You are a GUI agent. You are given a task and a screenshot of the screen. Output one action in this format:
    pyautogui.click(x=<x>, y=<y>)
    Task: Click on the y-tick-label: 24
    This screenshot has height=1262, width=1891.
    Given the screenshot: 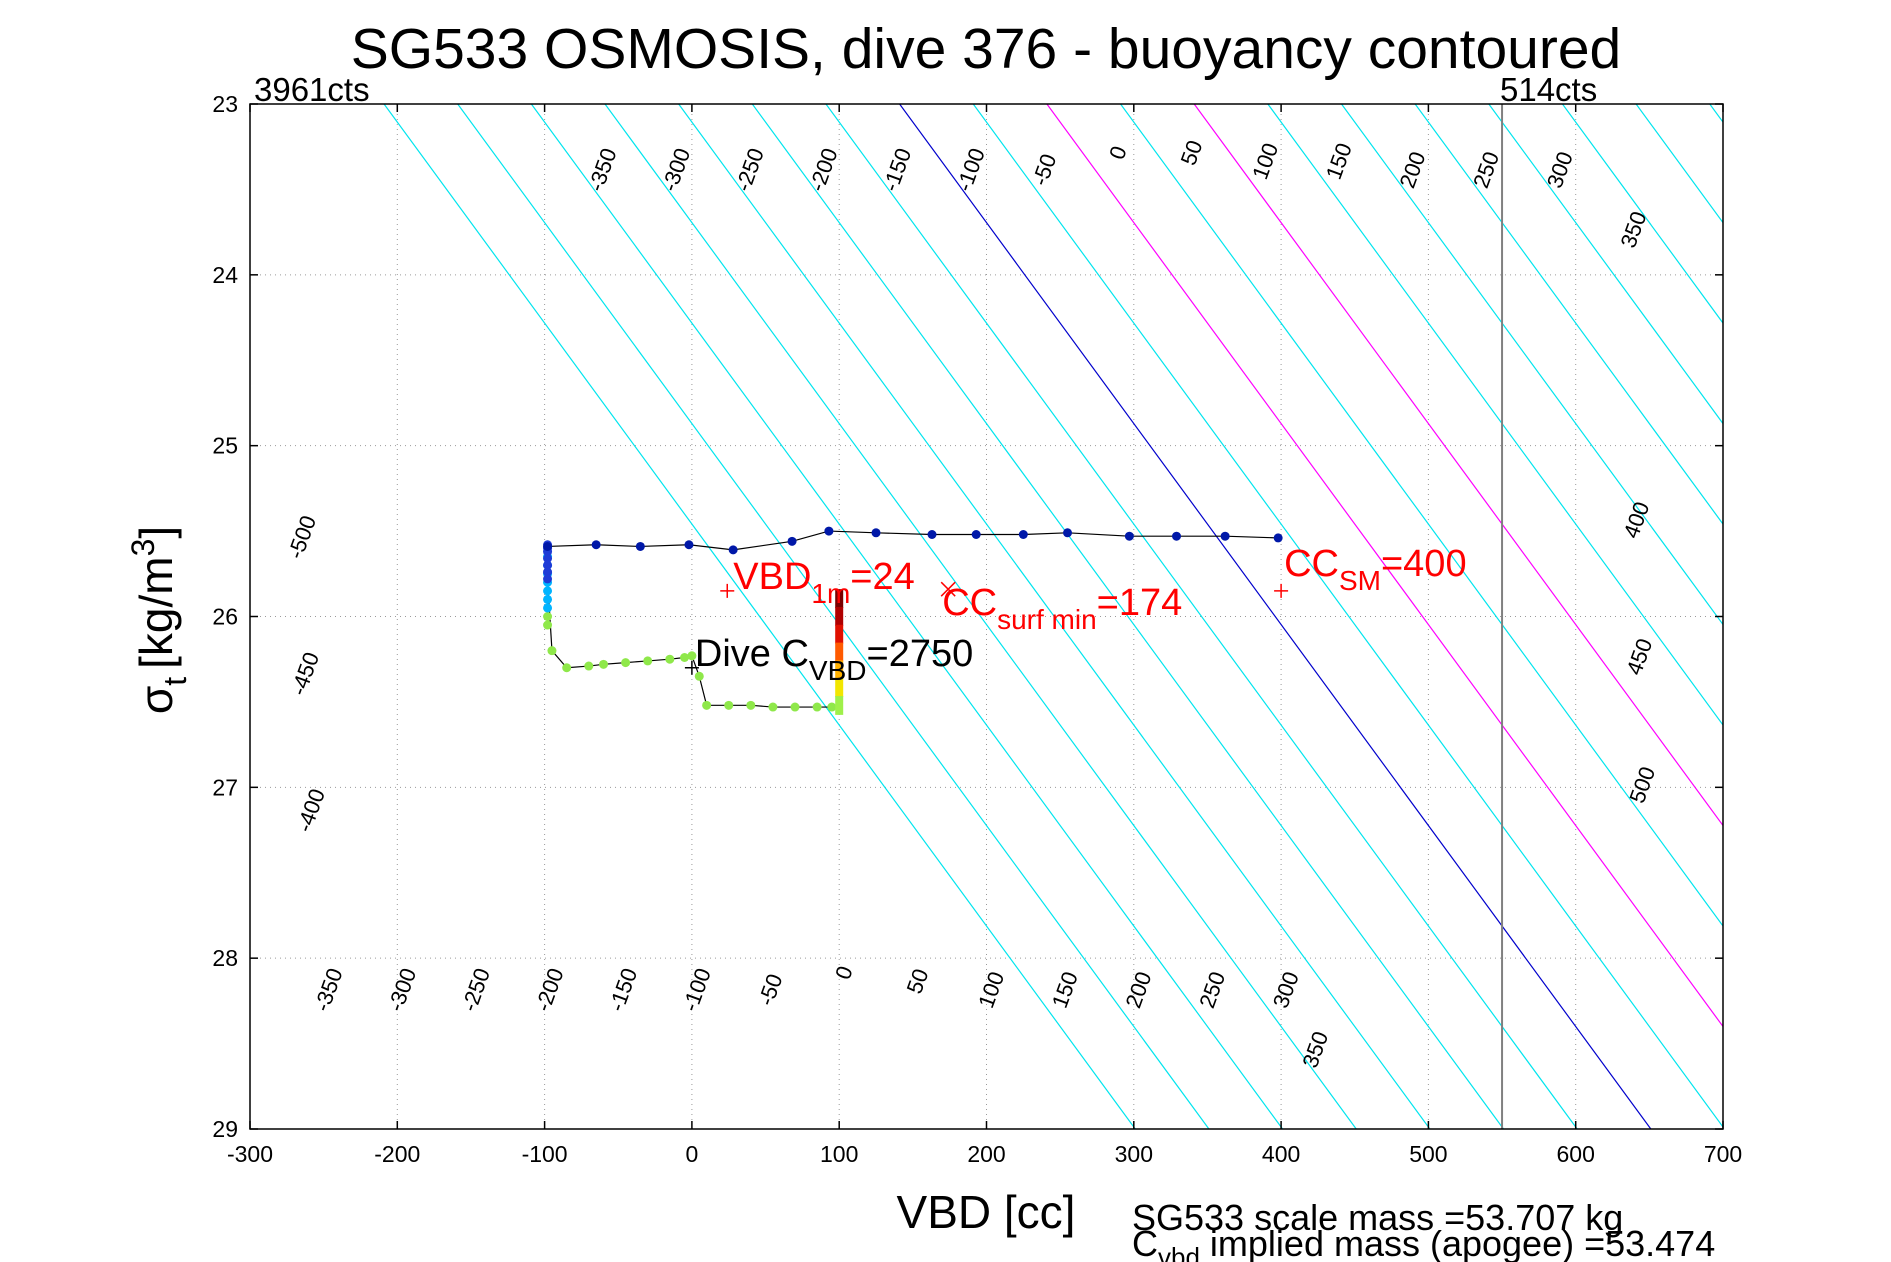 What is the action you would take?
    pyautogui.click(x=225, y=275)
    